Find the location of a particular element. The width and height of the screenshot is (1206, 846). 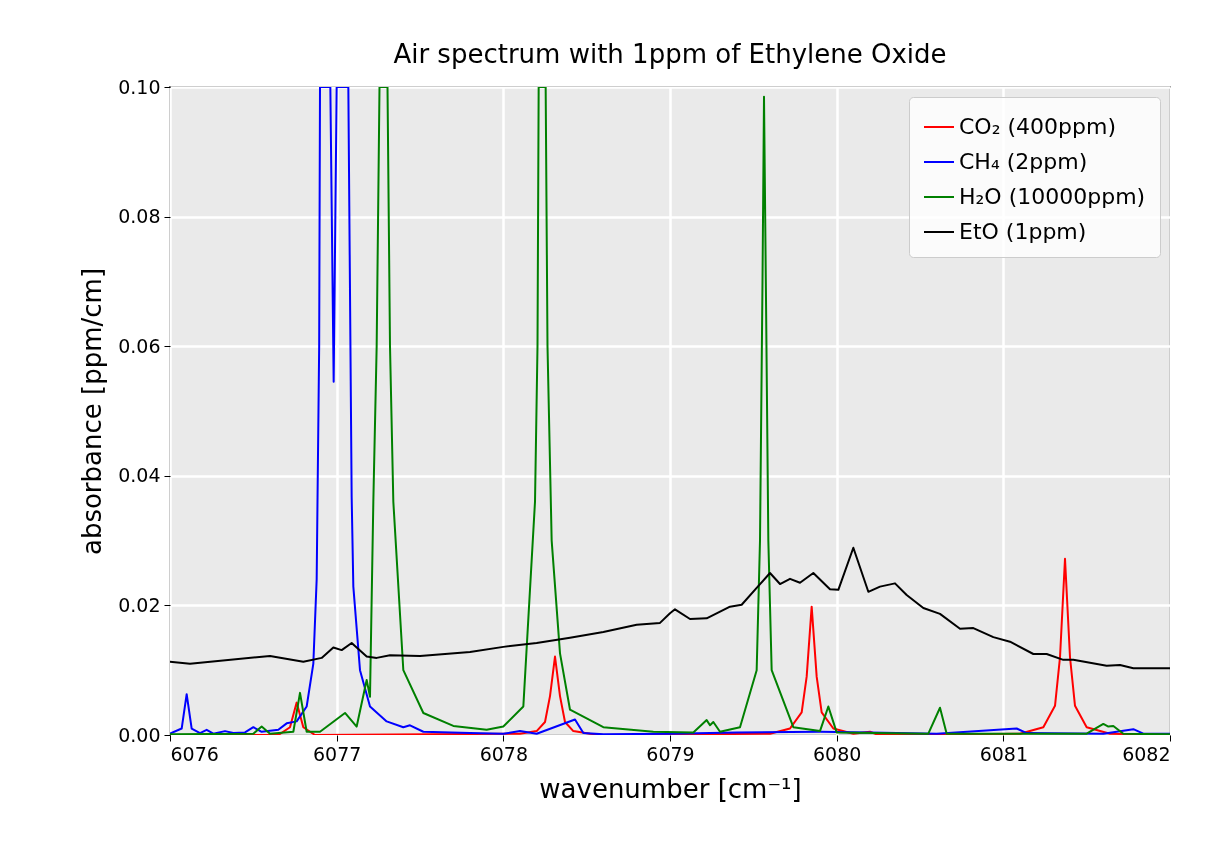

x-tick-label: 6080 is located at coordinates (837, 753).